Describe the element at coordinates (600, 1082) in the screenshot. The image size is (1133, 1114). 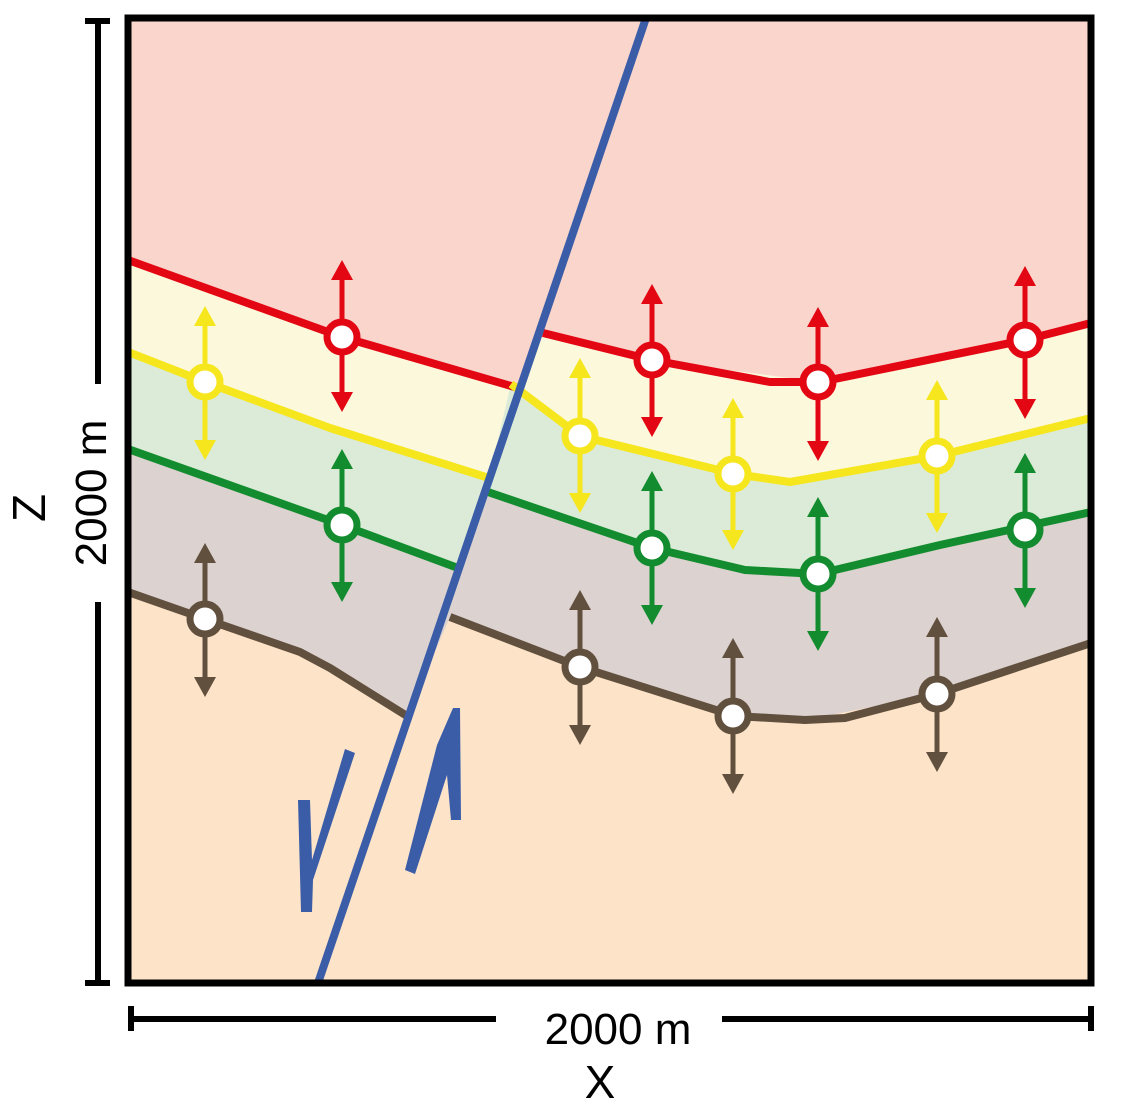
I see `x-axis-label: X` at that location.